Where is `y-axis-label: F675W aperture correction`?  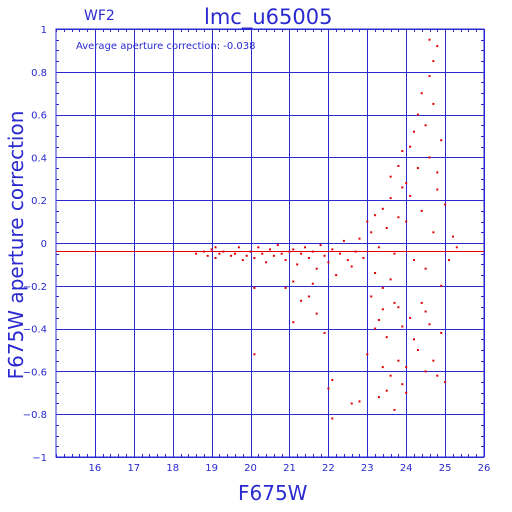 y-axis-label: F675W aperture correction is located at coordinates (16, 245).